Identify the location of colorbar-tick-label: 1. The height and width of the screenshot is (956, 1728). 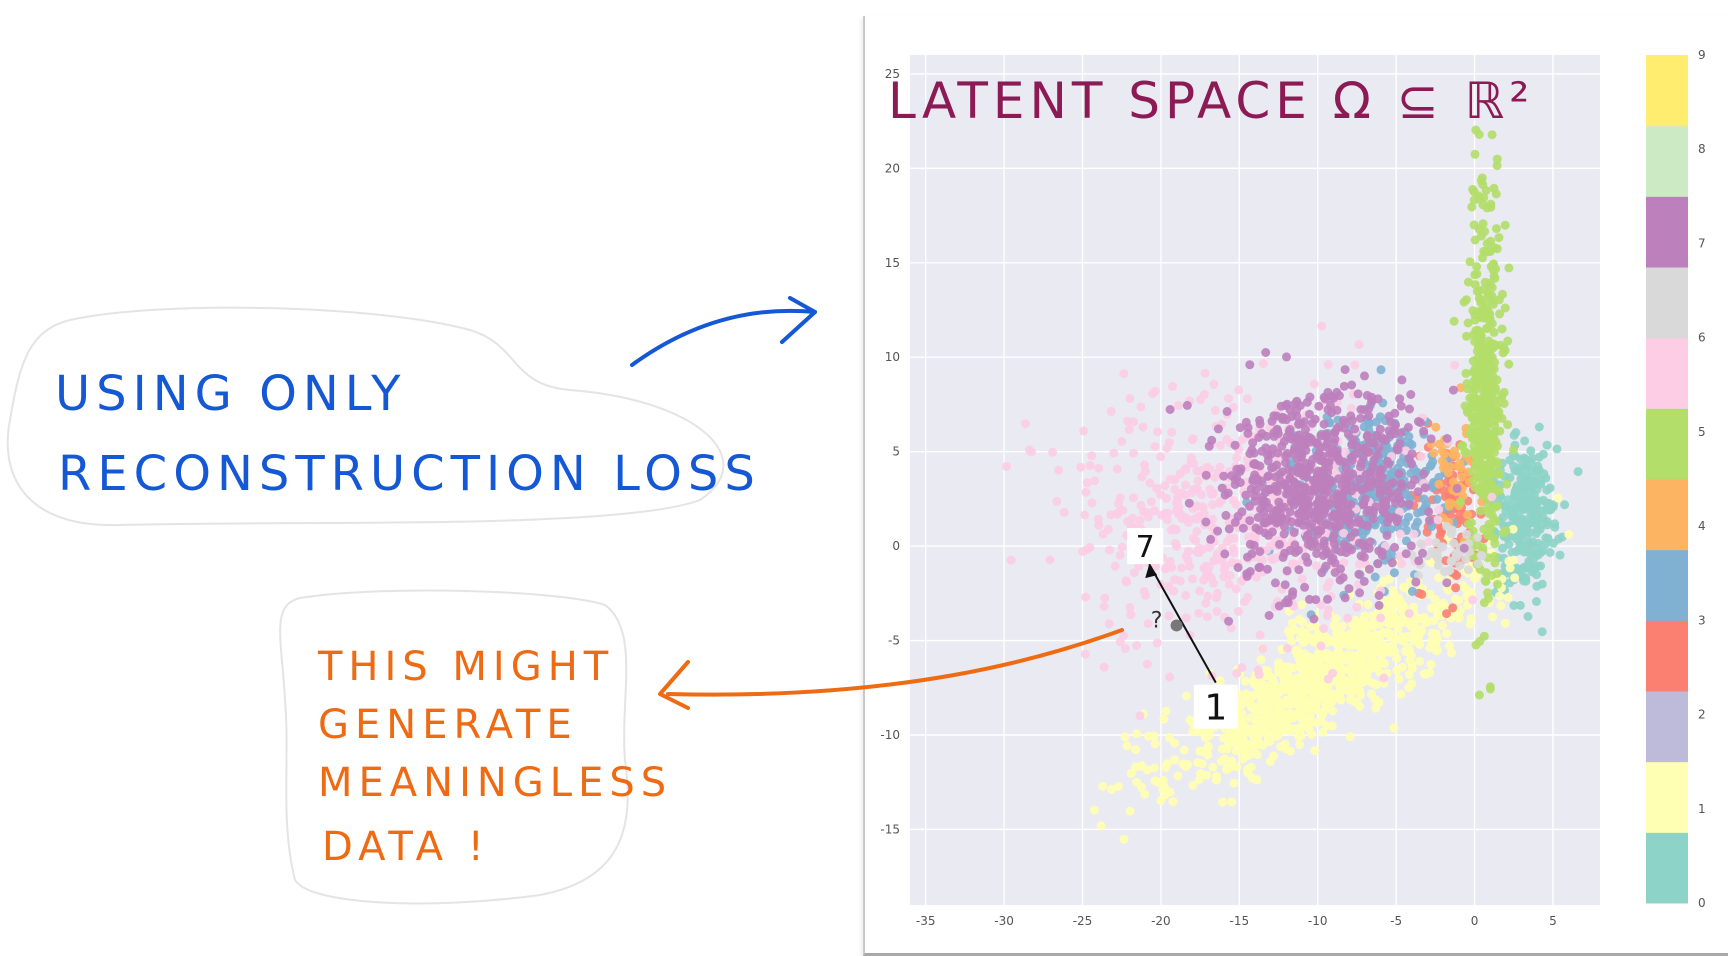
(1702, 809).